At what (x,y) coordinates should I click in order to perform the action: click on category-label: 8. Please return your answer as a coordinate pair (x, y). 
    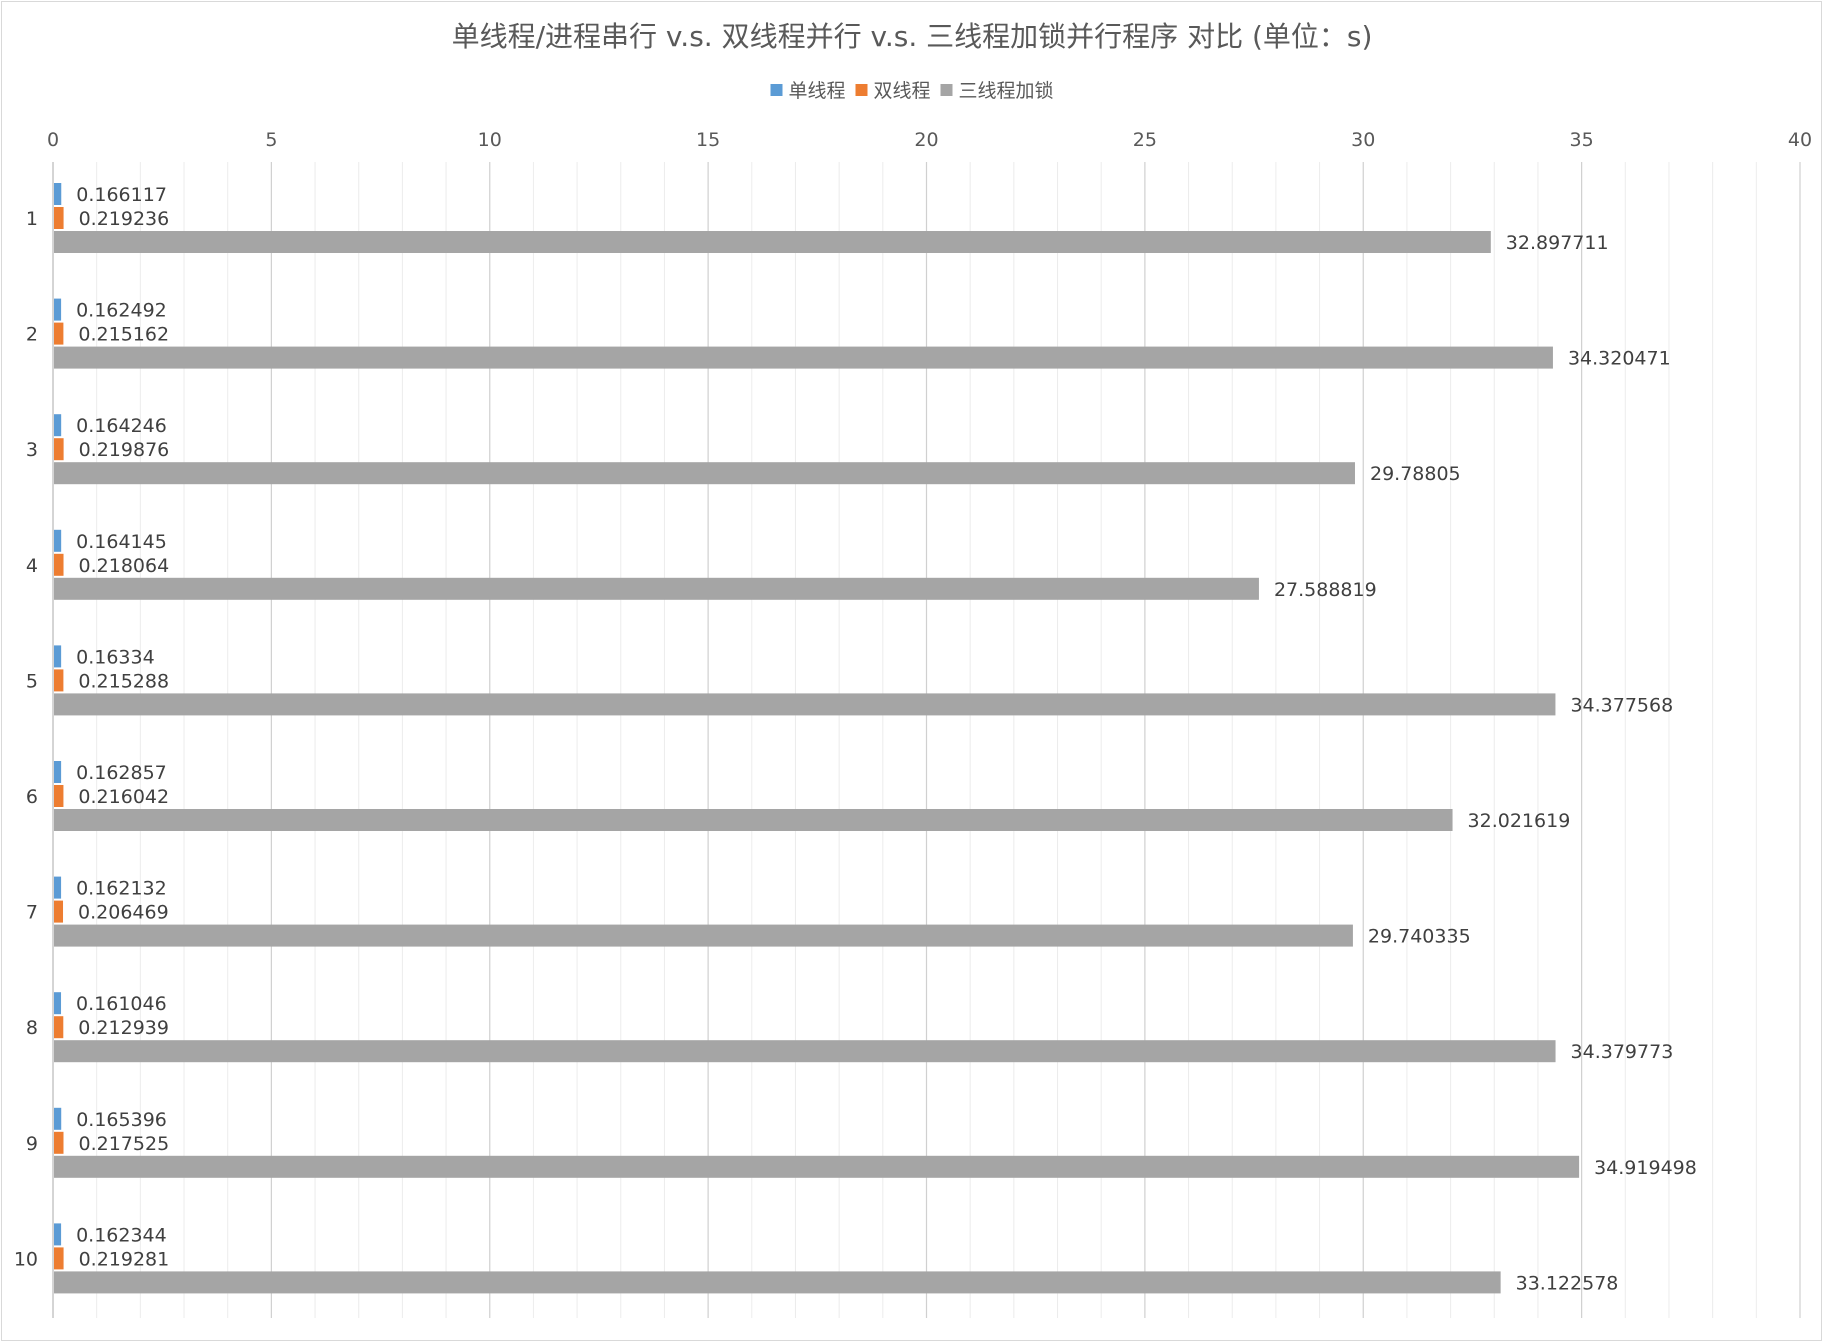
    Looking at the image, I should click on (32, 1028).